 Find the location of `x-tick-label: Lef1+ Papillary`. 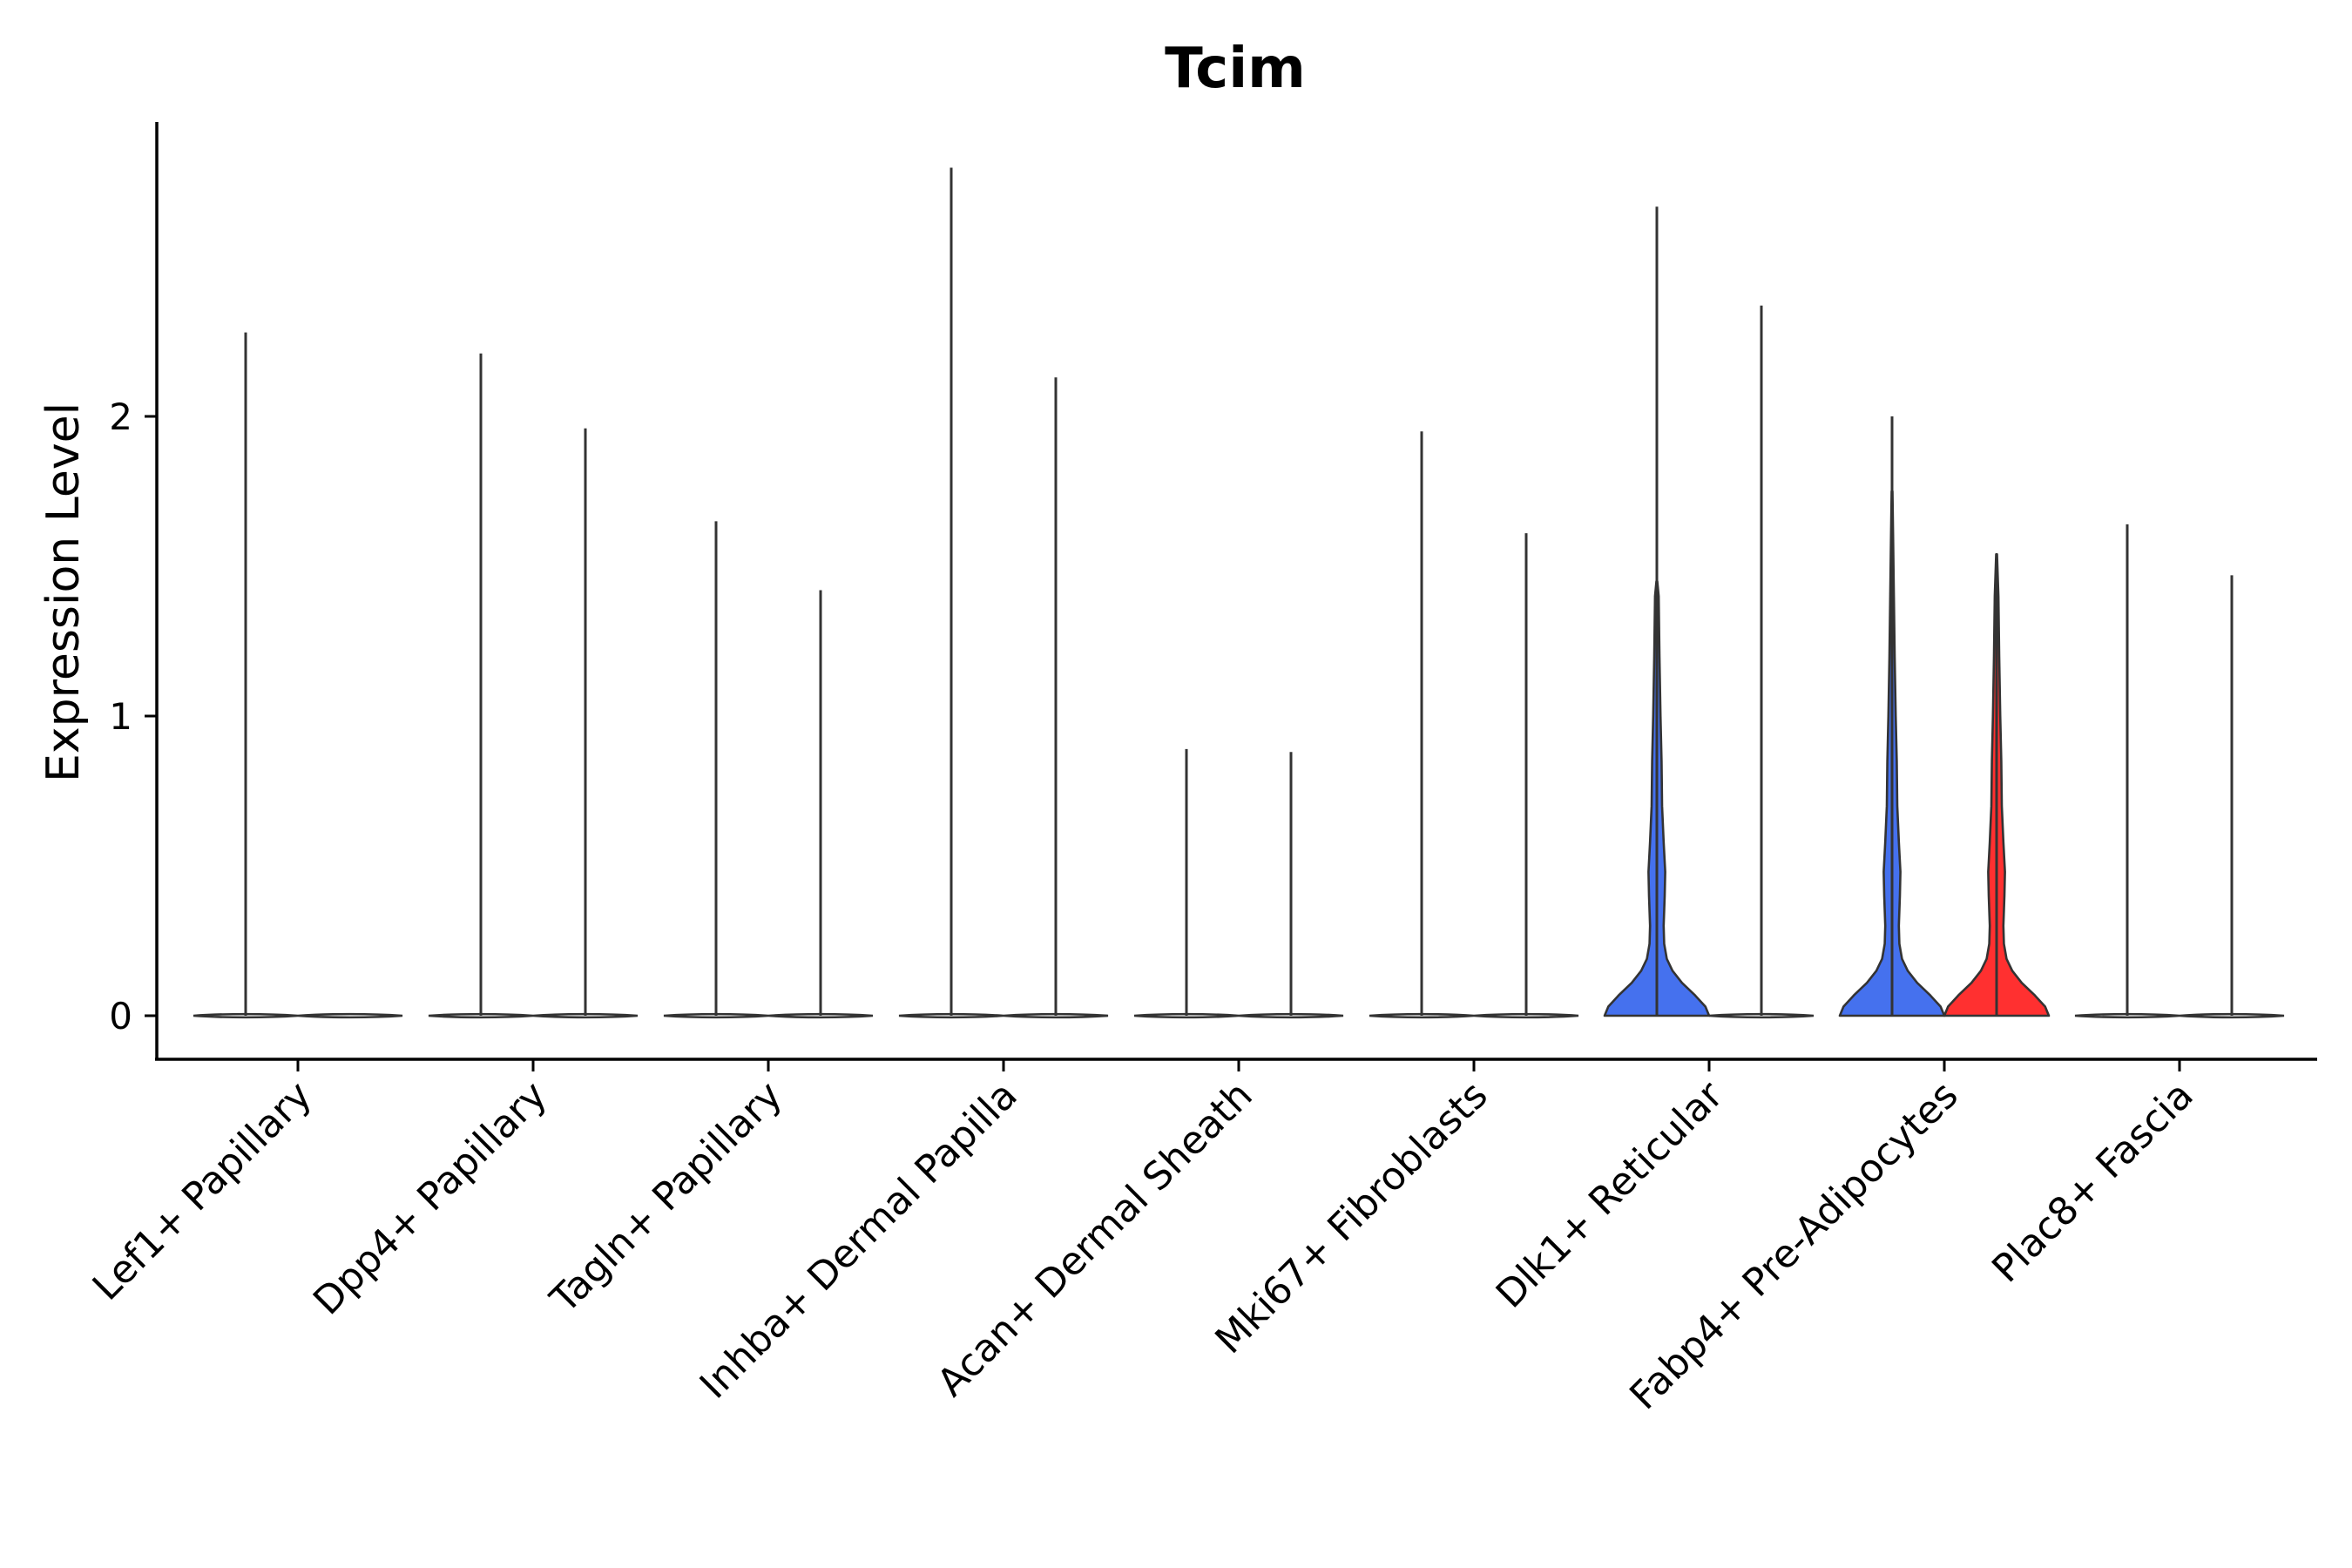

x-tick-label: Lef1+ Papillary is located at coordinates (202, 1191).